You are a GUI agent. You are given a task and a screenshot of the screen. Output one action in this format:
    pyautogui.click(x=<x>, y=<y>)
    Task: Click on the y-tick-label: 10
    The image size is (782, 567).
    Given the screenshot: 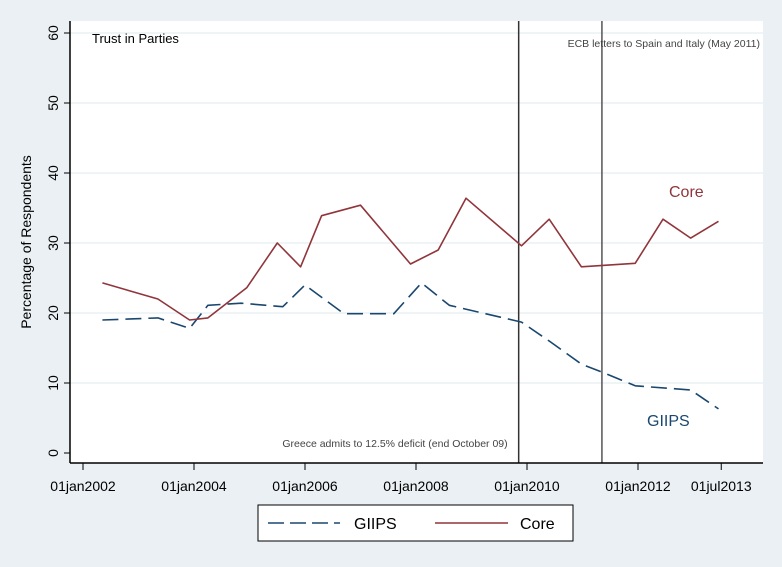 What is the action you would take?
    pyautogui.click(x=53, y=383)
    